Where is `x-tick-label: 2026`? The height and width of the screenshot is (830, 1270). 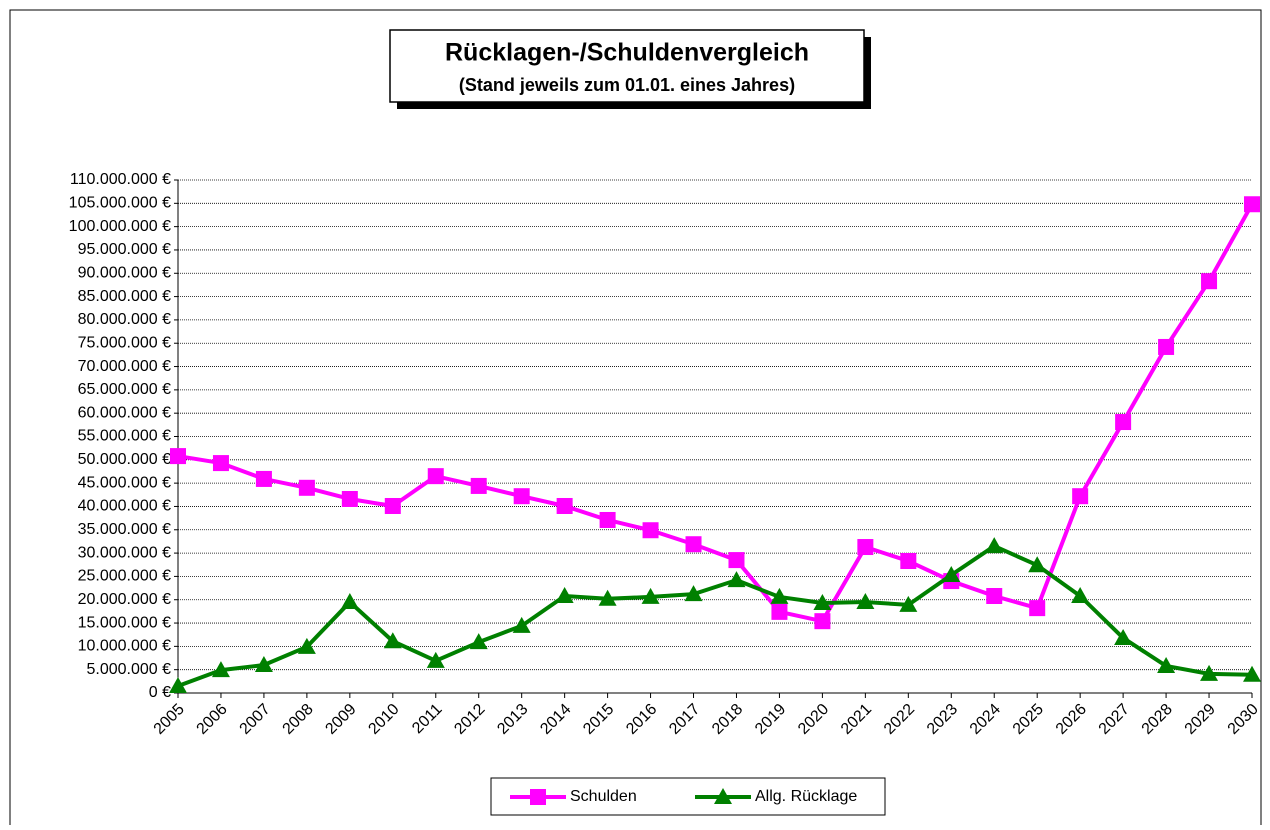 x-tick-label: 2026 is located at coordinates (1071, 719).